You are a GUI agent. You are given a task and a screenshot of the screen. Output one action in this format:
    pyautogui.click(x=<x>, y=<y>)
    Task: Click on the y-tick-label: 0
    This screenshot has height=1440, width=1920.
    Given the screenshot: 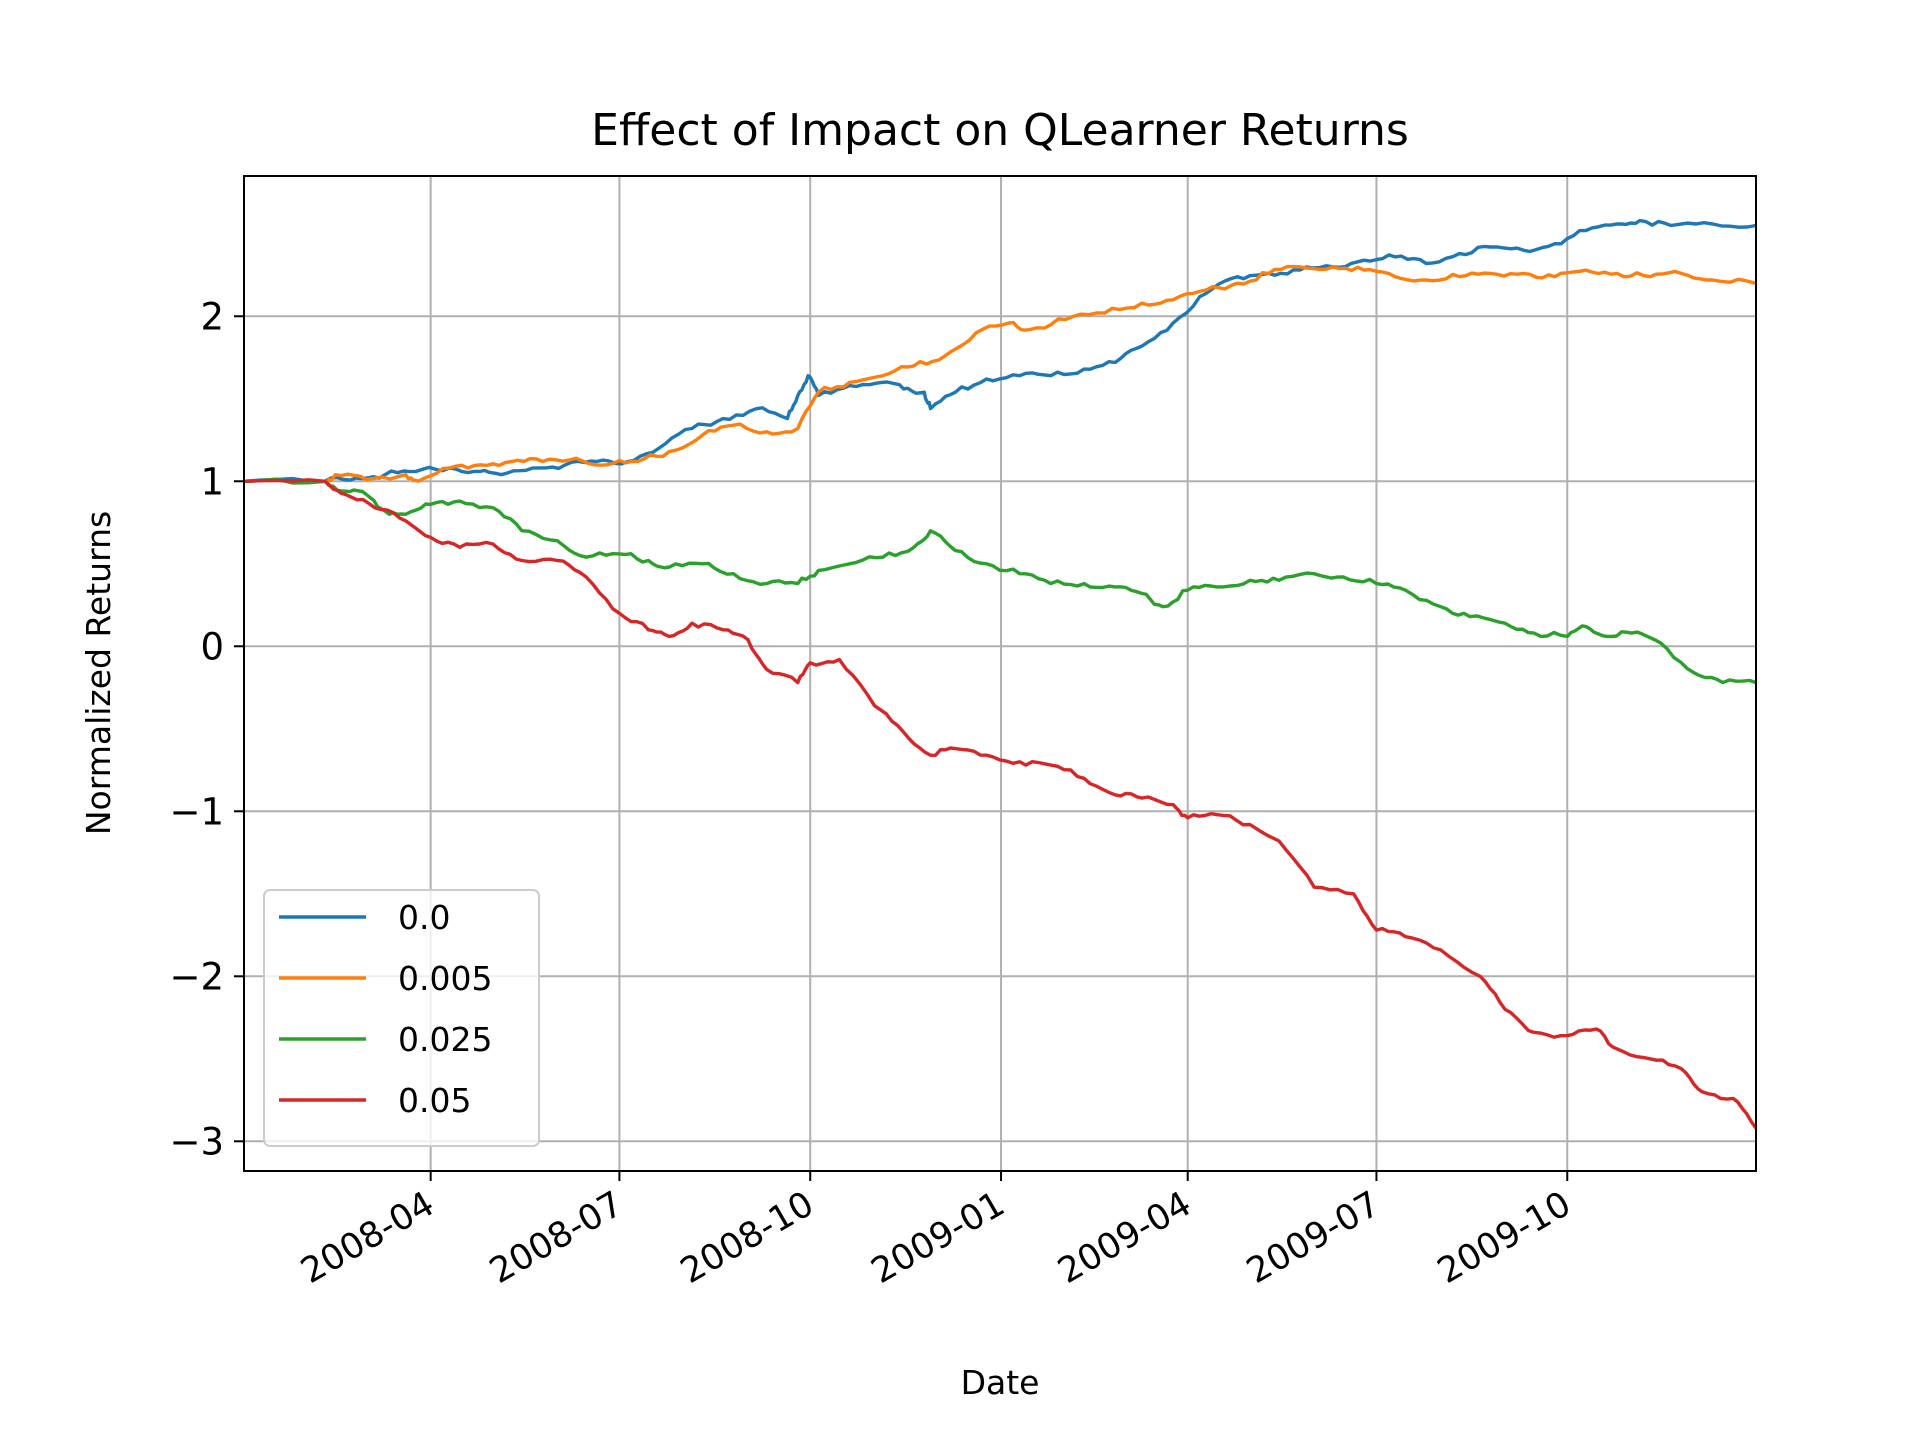 What is the action you would take?
    pyautogui.click(x=212, y=646)
    